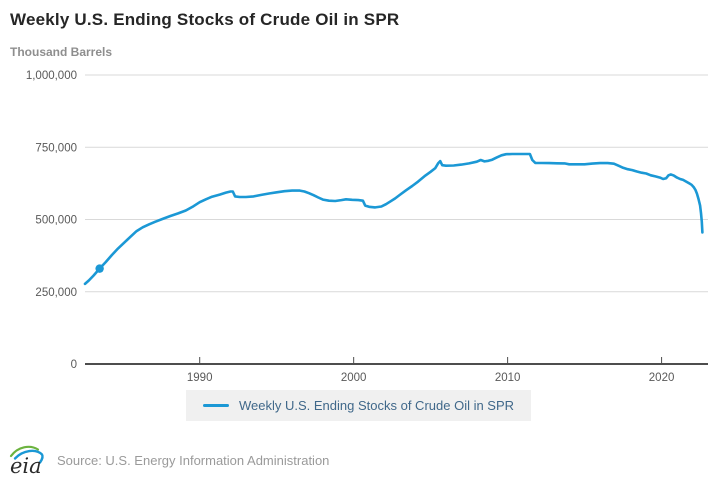 This screenshot has height=480, width=720. What do you see at coordinates (56, 293) in the screenshot?
I see `y-axis-tick-label: 250,000` at bounding box center [56, 293].